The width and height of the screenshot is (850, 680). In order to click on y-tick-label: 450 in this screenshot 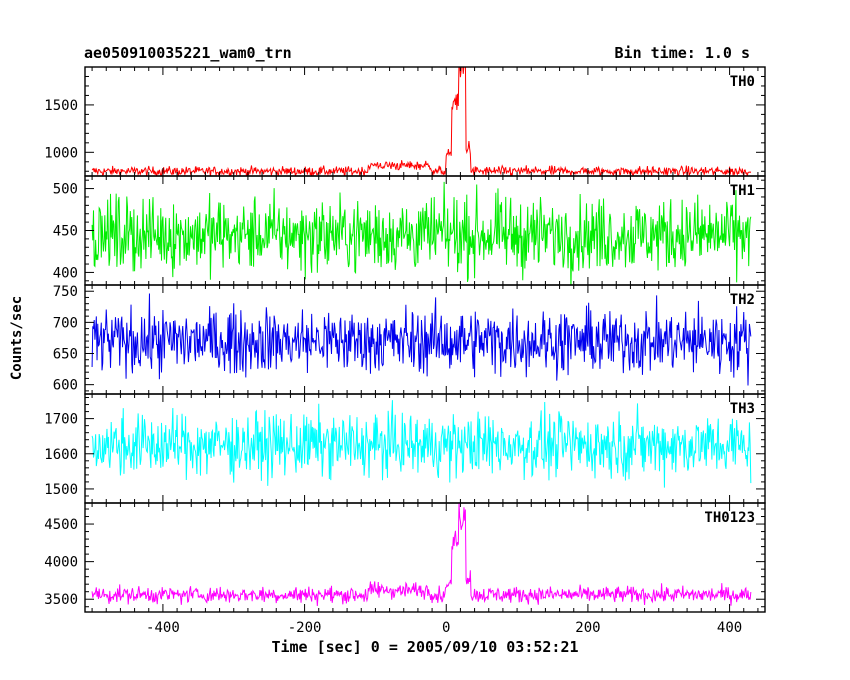, I will do `click(65, 232)`.